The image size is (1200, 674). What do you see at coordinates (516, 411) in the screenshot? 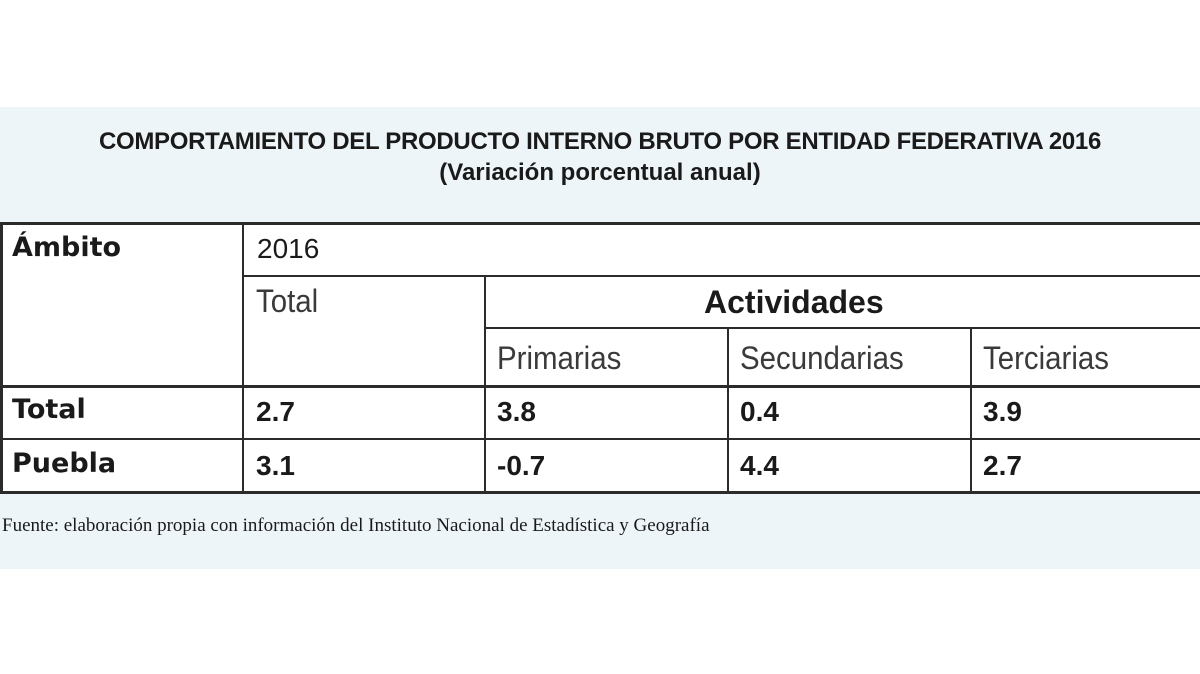
I see `cell-total-primarias: 3.8` at bounding box center [516, 411].